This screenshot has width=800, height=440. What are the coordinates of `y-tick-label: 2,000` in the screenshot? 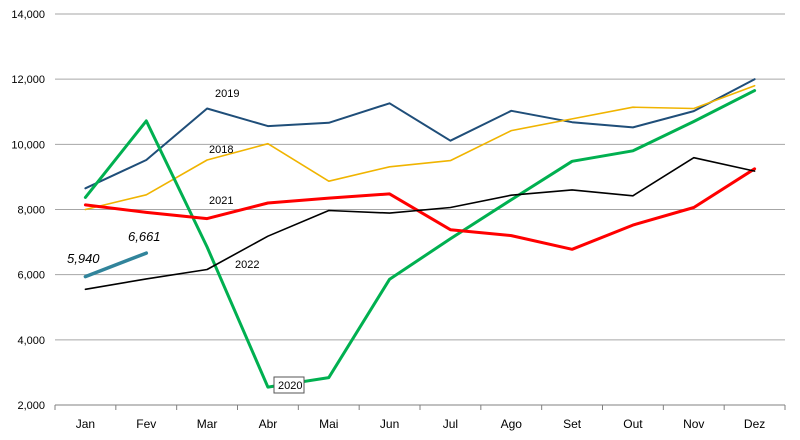 It's located at (31, 406).